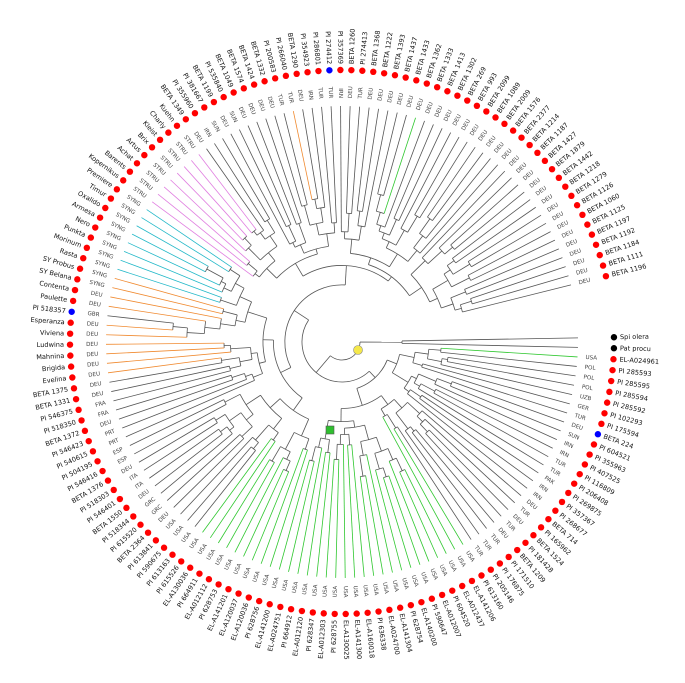 The image size is (685, 683). I want to click on leaf-code: IRN, so click(568, 445).